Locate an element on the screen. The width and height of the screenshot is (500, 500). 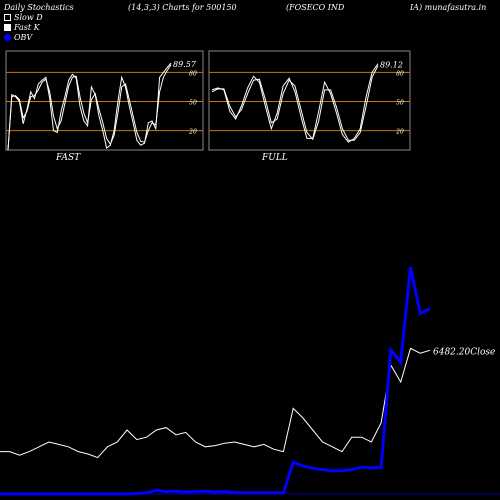
fast-ytick-80: 80 is located at coordinates (193, 73).